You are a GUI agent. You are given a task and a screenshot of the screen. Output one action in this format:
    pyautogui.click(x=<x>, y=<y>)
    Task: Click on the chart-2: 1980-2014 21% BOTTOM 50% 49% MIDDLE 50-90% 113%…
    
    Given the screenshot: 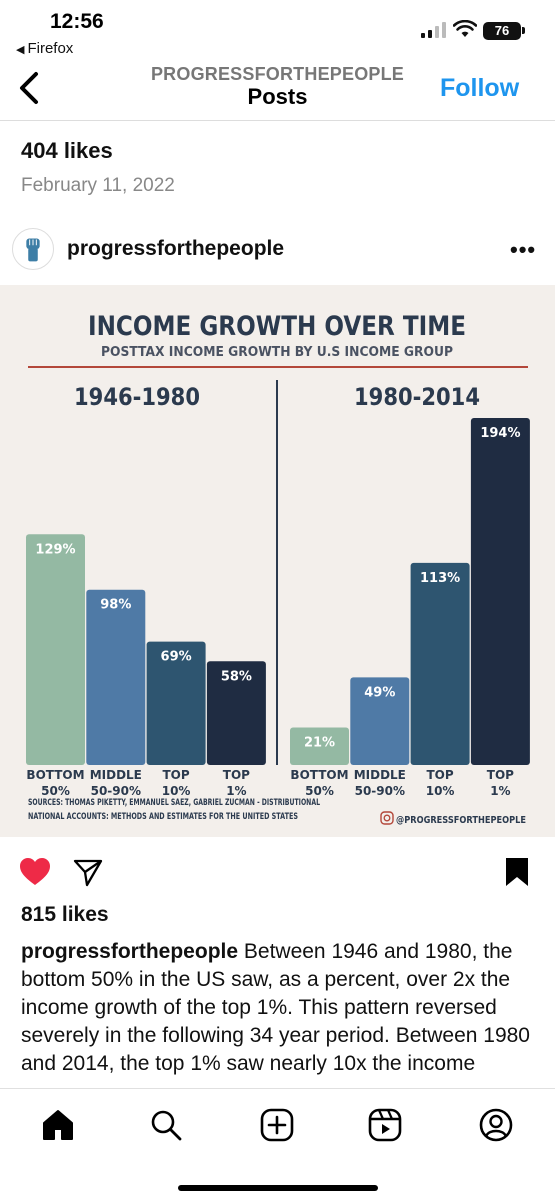 What is the action you would take?
    pyautogui.click(x=410, y=590)
    